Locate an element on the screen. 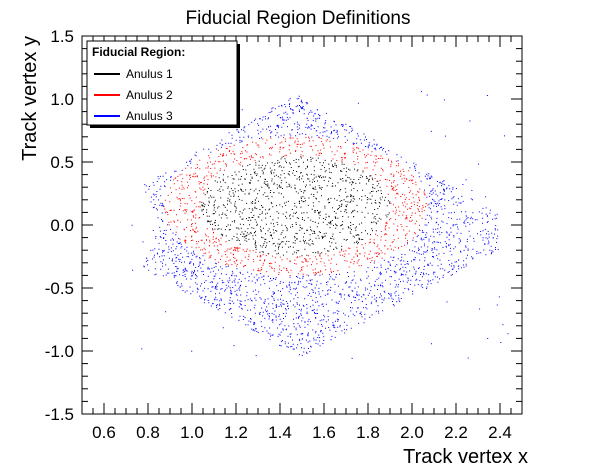  y-tick-label: 0.0 is located at coordinates (62, 225).